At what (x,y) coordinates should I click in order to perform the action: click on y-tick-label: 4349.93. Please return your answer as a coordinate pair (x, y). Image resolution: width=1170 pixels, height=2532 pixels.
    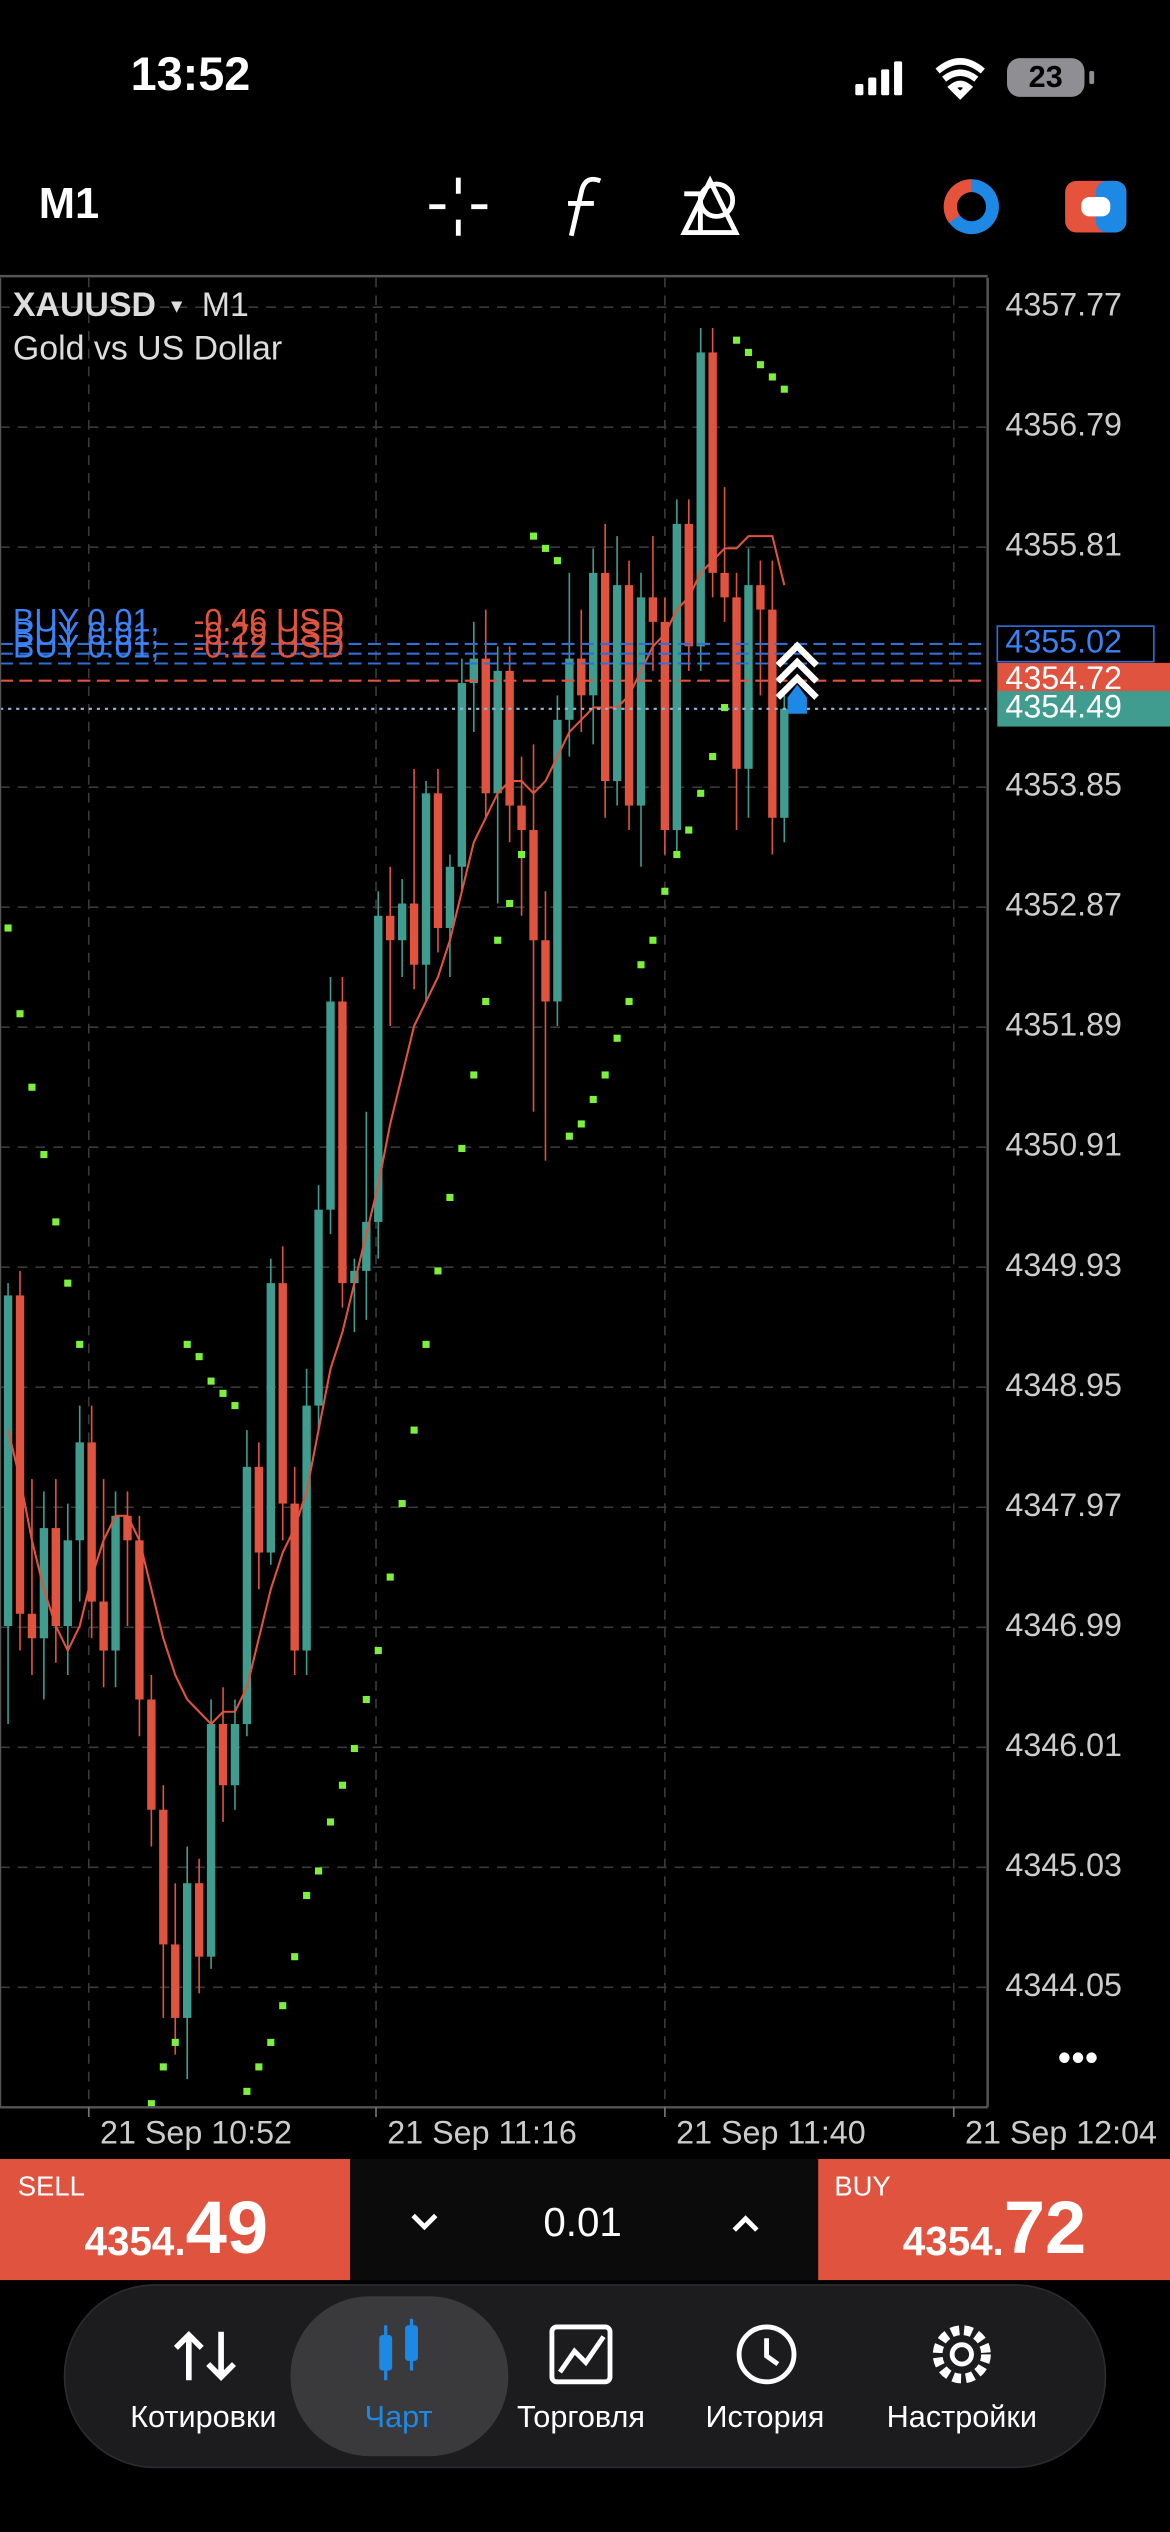
    Looking at the image, I should click on (1063, 1265).